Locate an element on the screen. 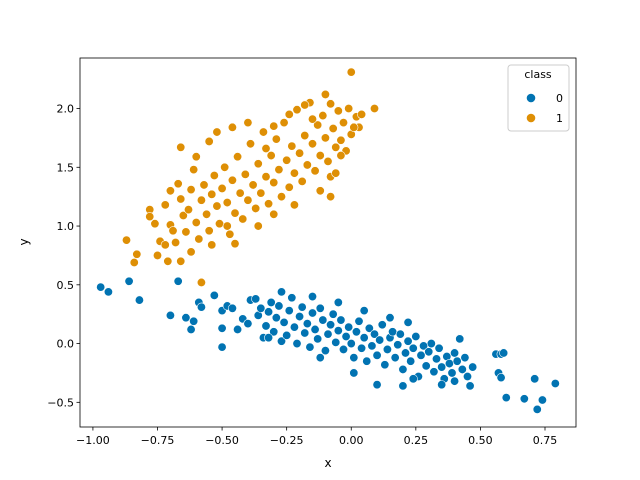 This screenshot has width=640, height=480. y-tick-label: 1.0 is located at coordinates (66, 226).